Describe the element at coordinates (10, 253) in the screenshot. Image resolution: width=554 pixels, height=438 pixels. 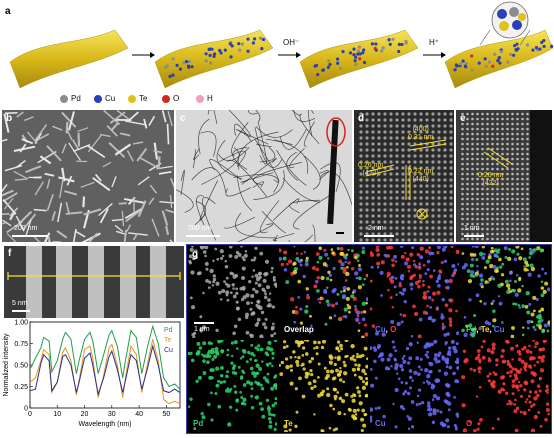
I see `panel-label-f: f` at that location.